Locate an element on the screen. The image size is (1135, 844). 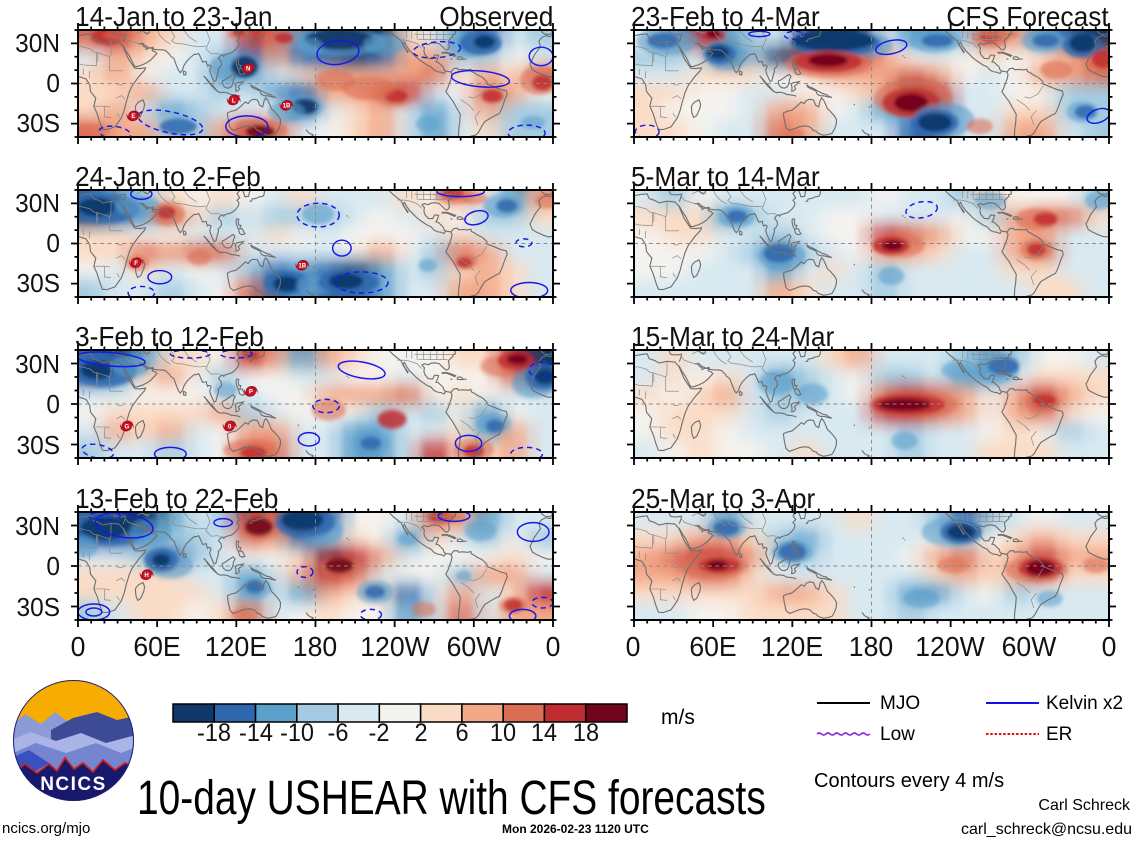
svg-text: H is located at coordinates (146, 575).